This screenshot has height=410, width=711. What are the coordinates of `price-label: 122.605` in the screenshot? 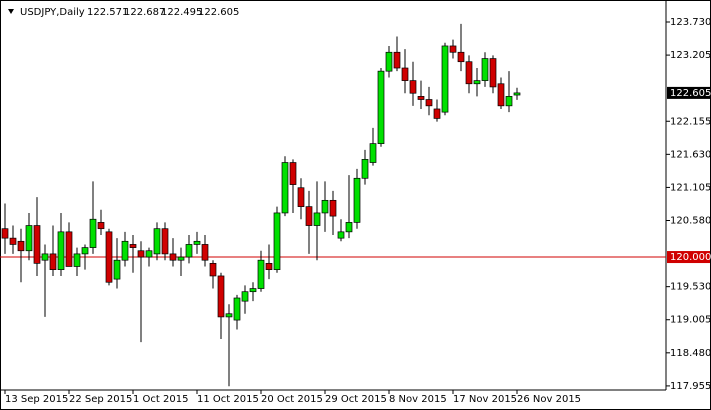 It's located at (690, 93).